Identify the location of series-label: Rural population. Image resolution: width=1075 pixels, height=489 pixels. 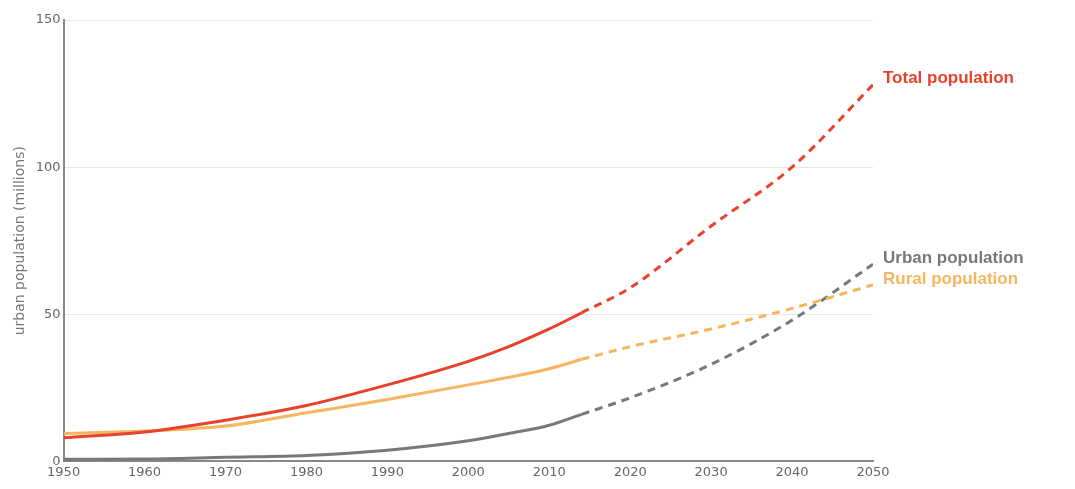
(951, 278).